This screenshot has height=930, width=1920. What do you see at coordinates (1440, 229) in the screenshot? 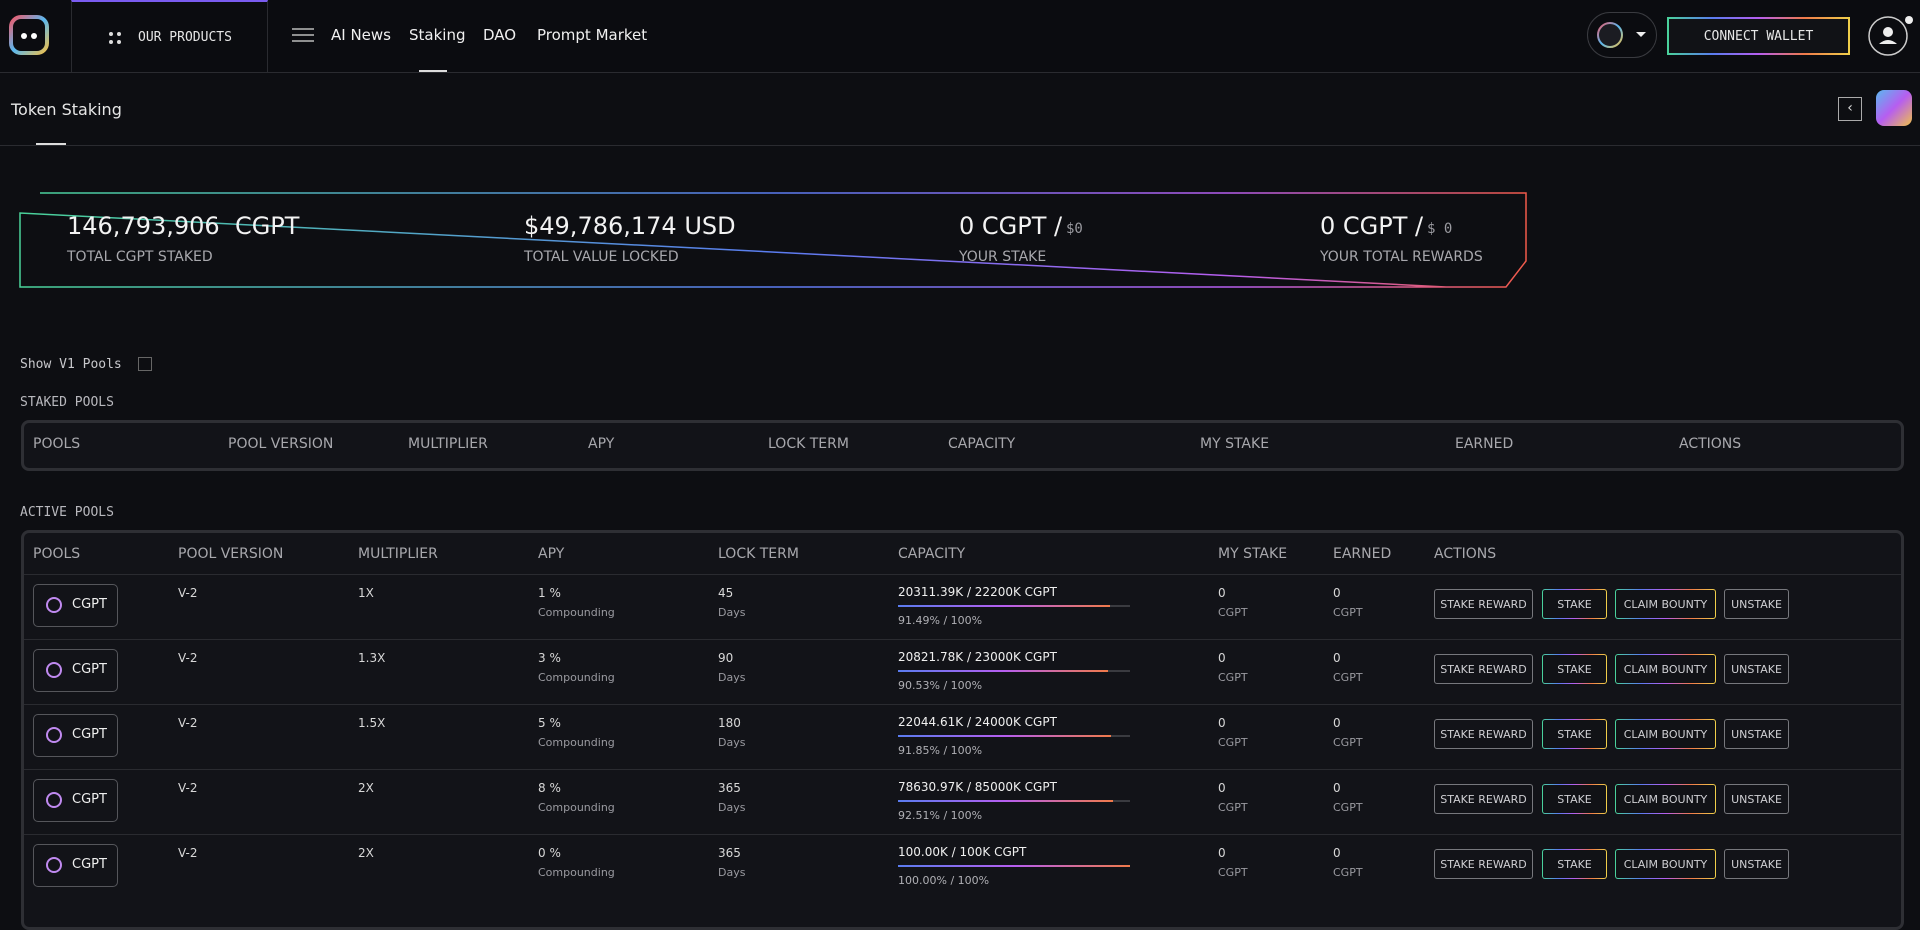
I see `stat-subvalue: $ 0` at bounding box center [1440, 229].